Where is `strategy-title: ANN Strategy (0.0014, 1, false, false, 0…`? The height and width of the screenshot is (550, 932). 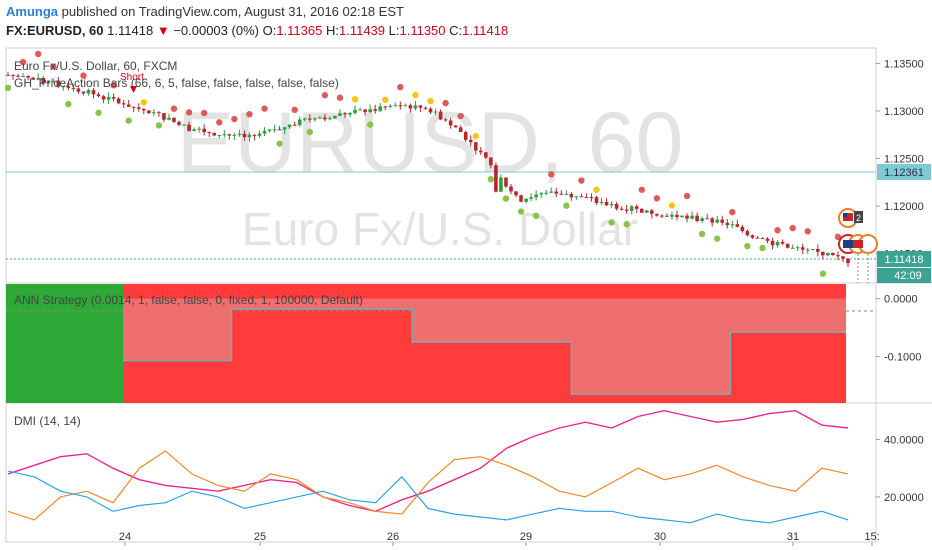 strategy-title: ANN Strategy (0.0014, 1, false, false, 0… is located at coordinates (188, 300).